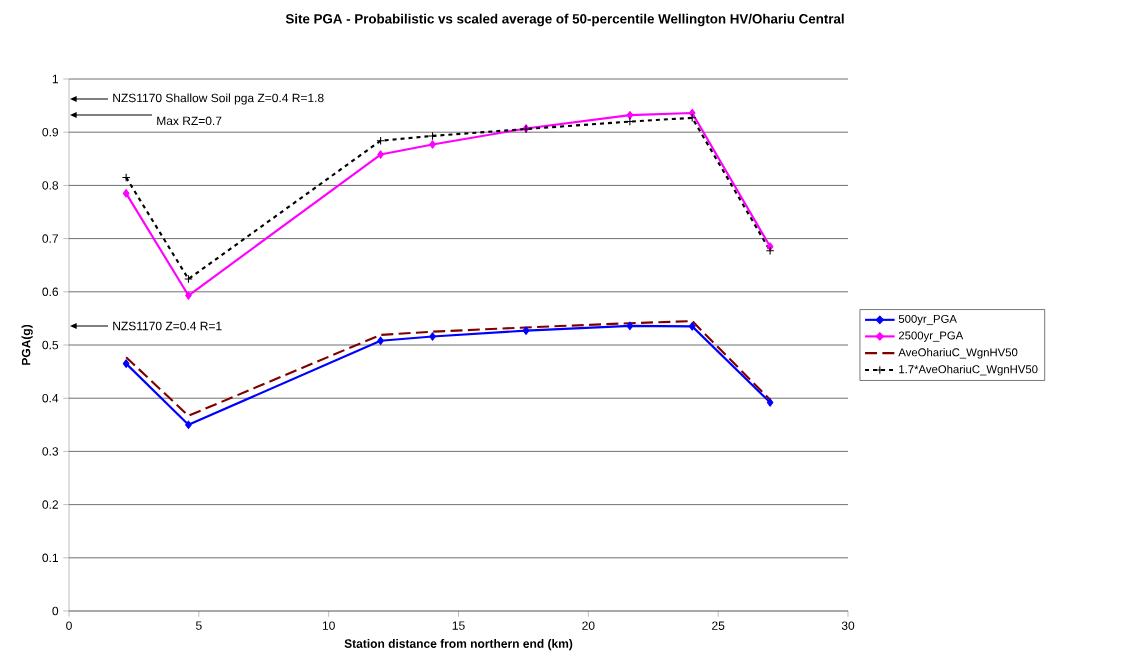 This screenshot has width=1130, height=667. What do you see at coordinates (189, 121) in the screenshot?
I see `annotation: Max RZ=0.7` at bounding box center [189, 121].